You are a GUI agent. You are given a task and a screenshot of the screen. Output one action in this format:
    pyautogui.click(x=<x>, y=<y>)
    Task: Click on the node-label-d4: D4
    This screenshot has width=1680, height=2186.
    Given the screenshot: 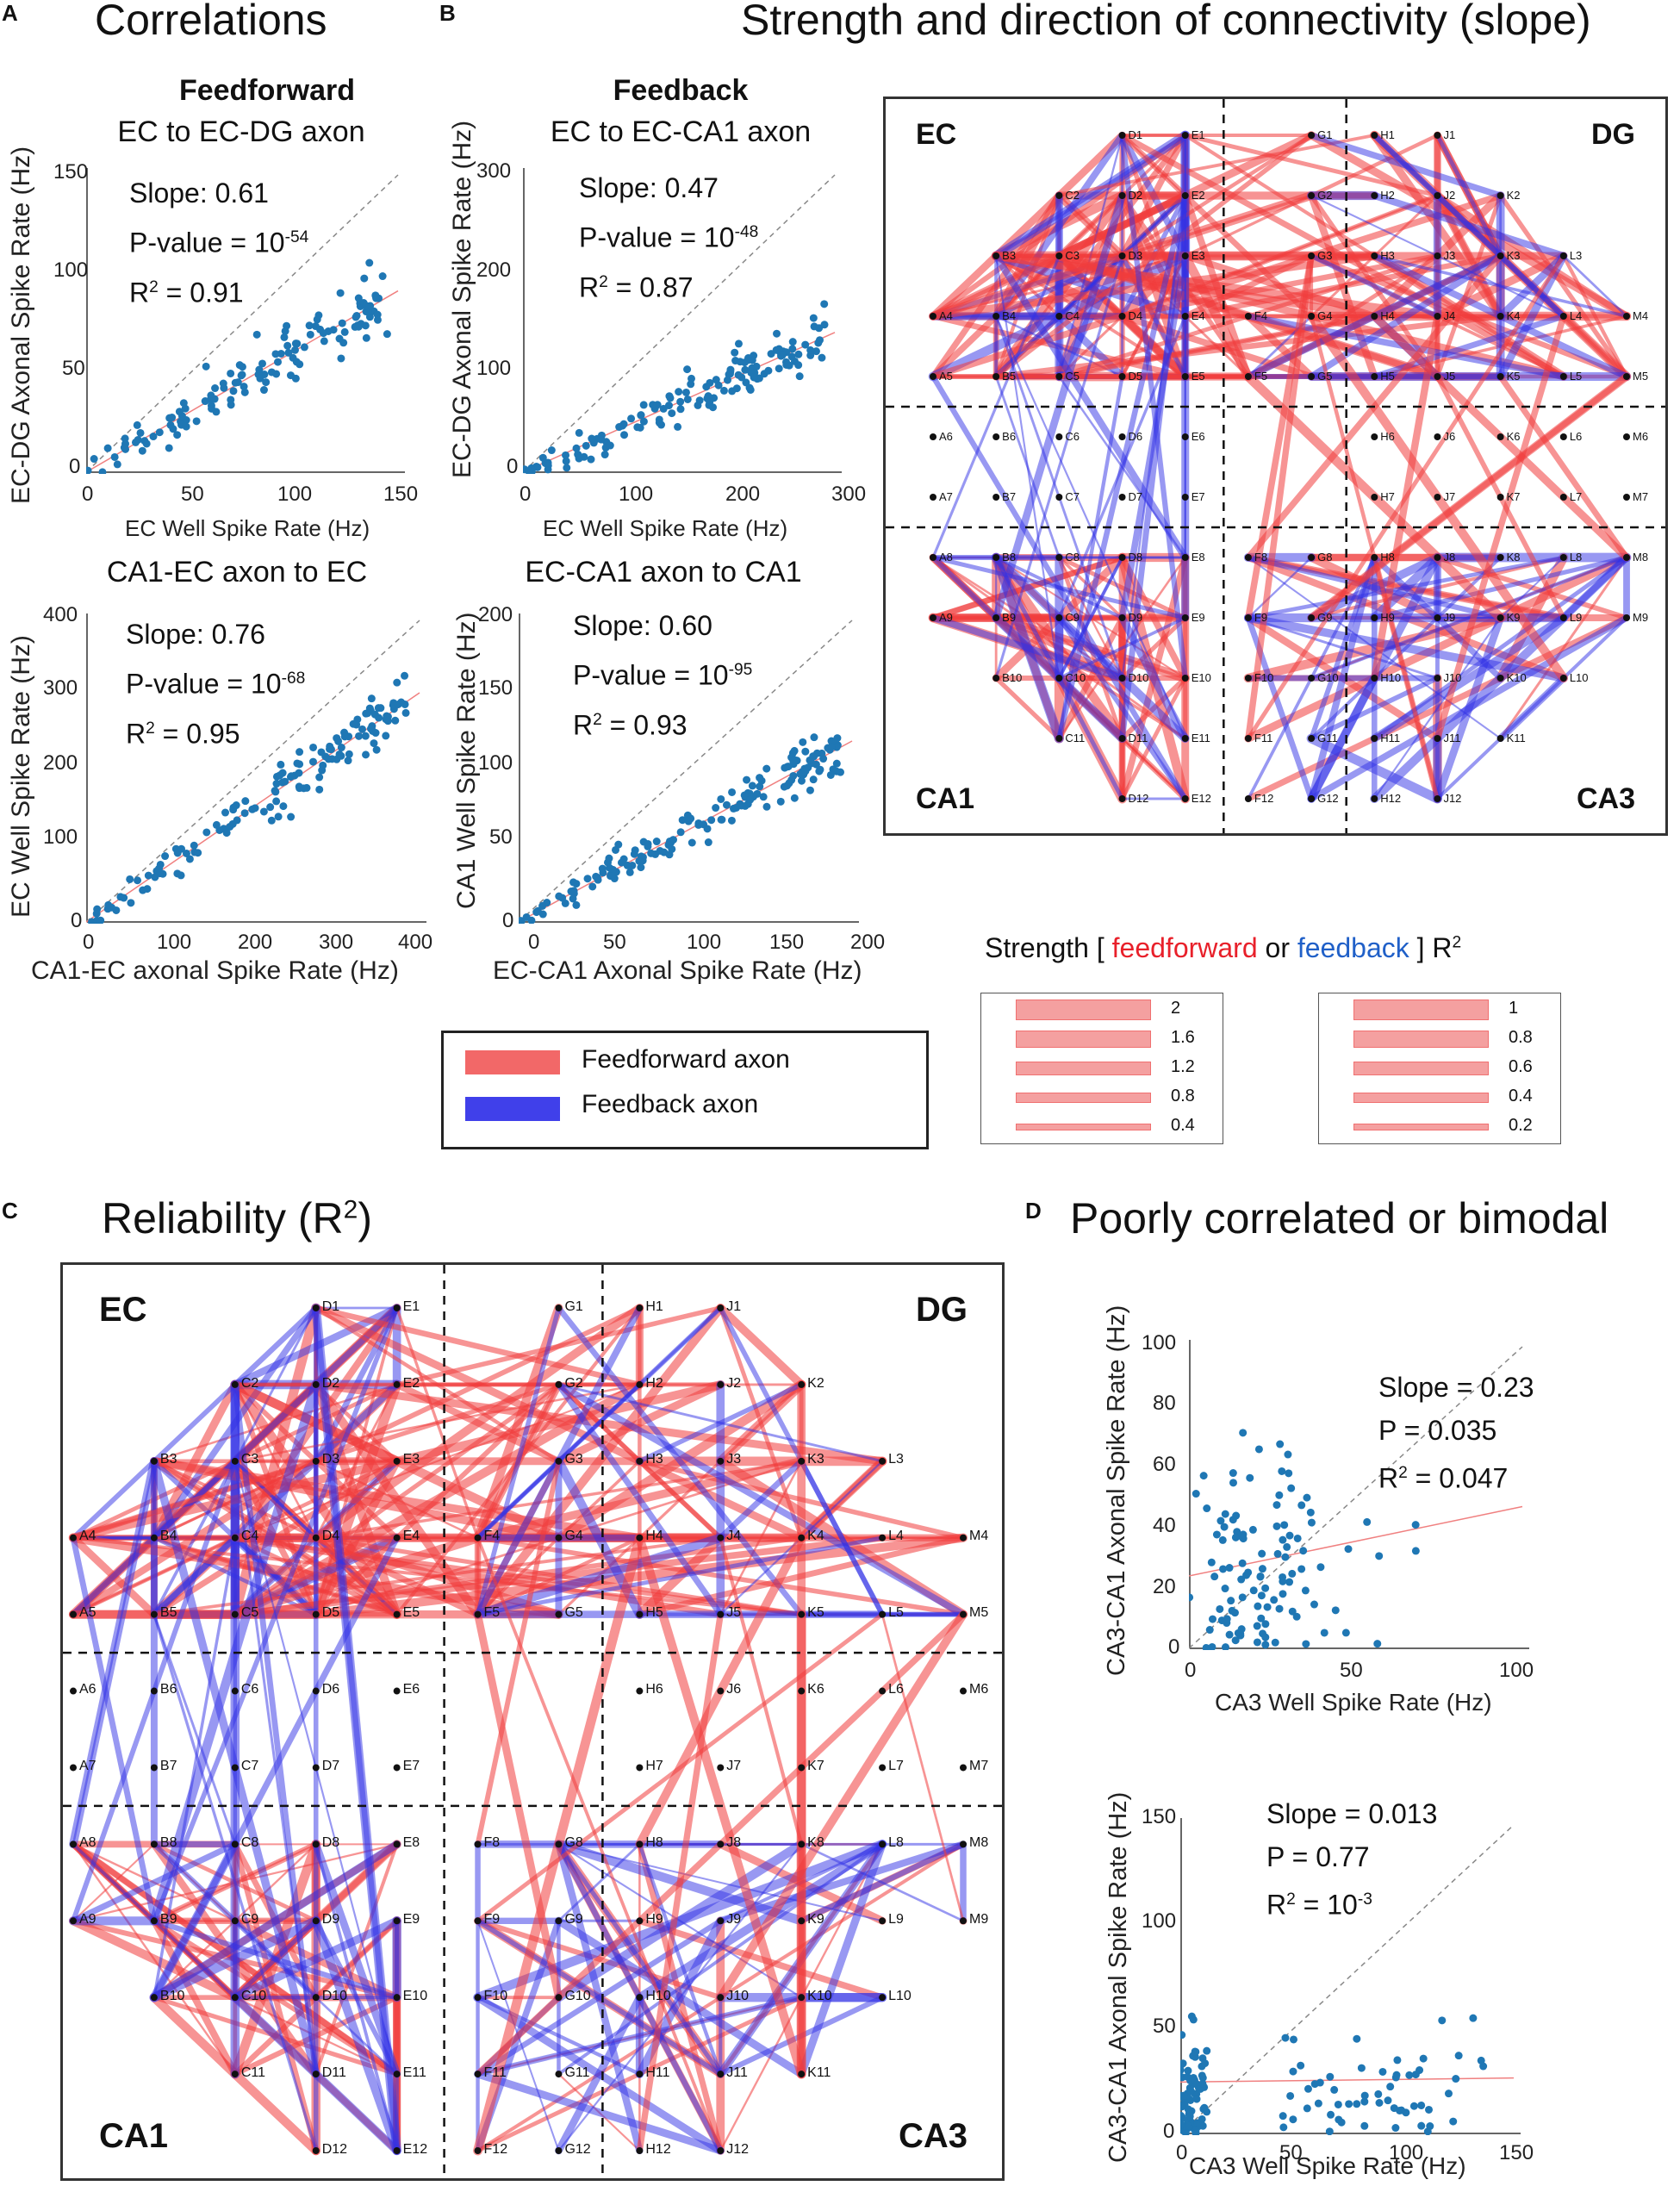 What is the action you would take?
    pyautogui.click(x=1136, y=315)
    